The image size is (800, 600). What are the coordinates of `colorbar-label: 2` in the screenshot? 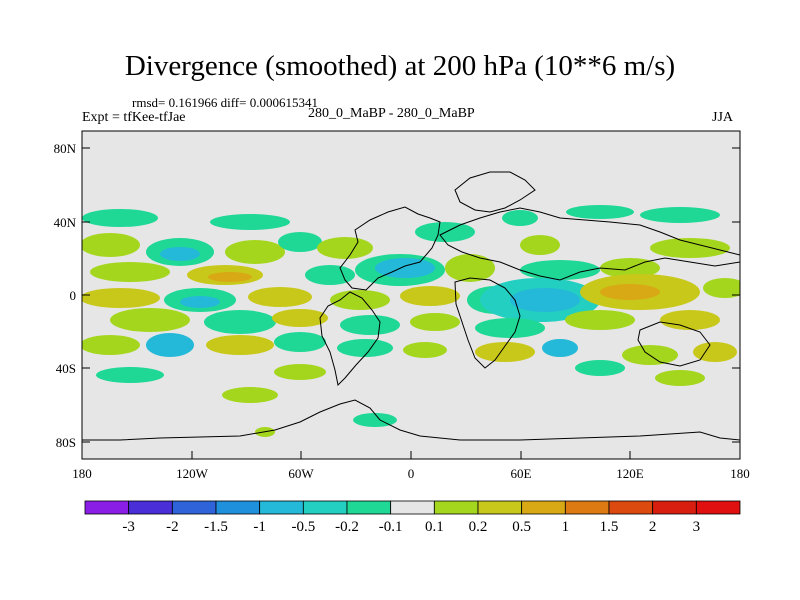 It's located at (653, 527).